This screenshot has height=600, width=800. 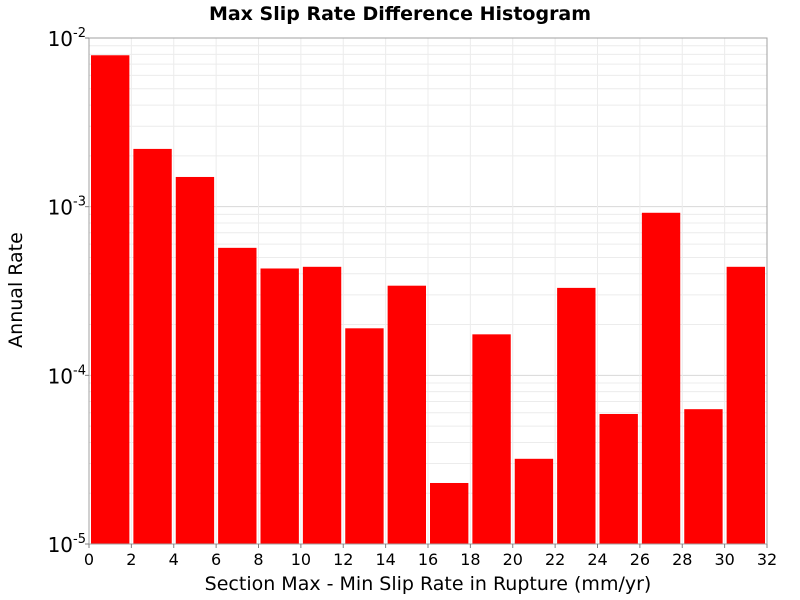 What do you see at coordinates (301, 559) in the screenshot?
I see `x-tick-label: 10` at bounding box center [301, 559].